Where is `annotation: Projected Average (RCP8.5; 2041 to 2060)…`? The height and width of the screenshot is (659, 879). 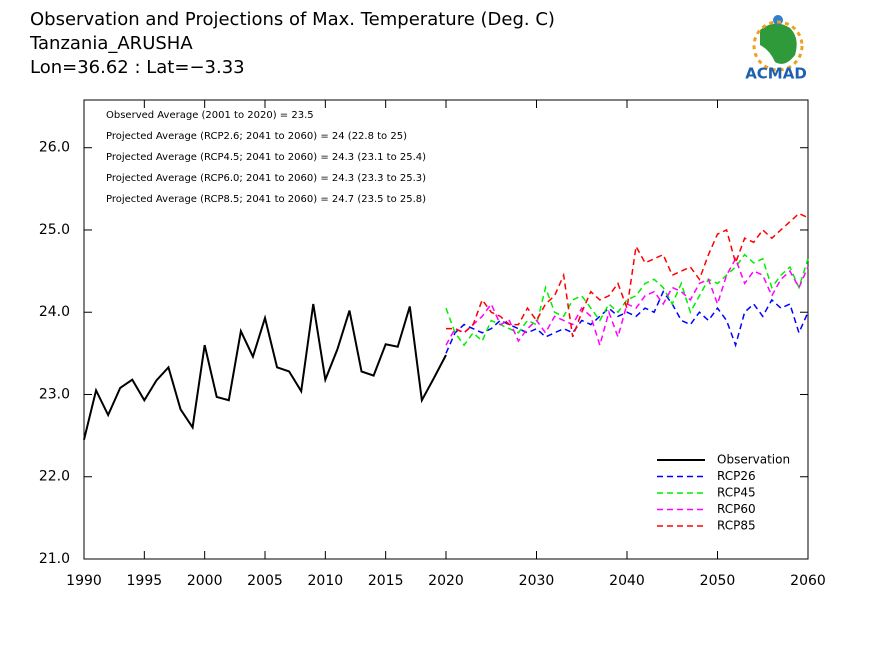 annotation: Projected Average (RCP8.5; 2041 to 2060)… is located at coordinates (266, 199).